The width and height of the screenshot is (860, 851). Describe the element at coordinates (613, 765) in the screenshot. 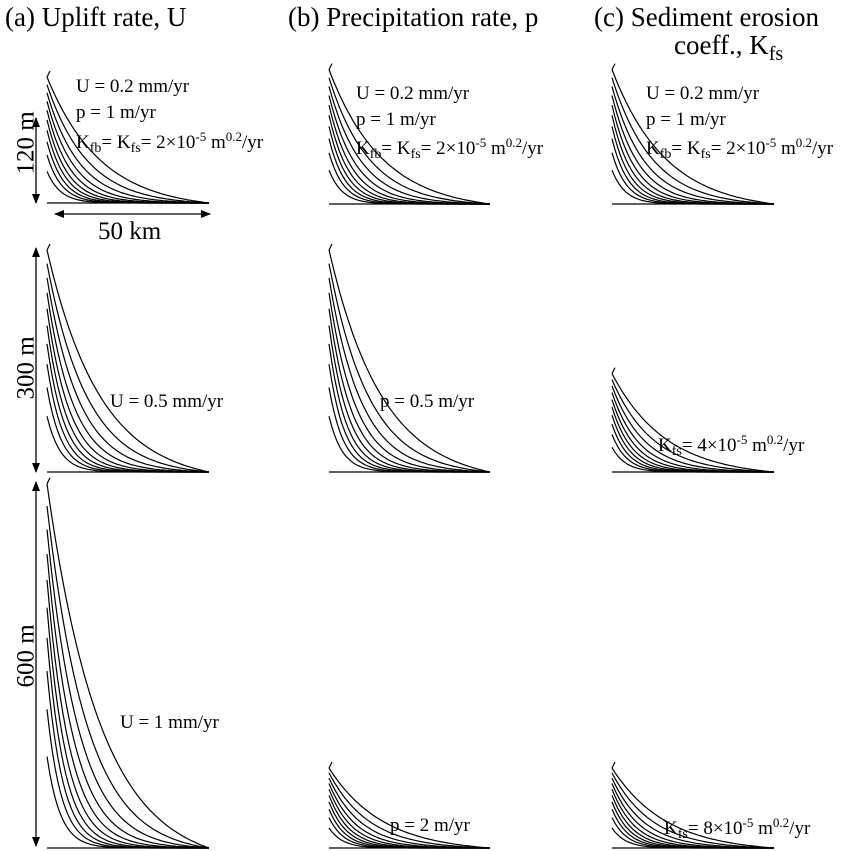

I see `profile-divide-c-bot` at that location.